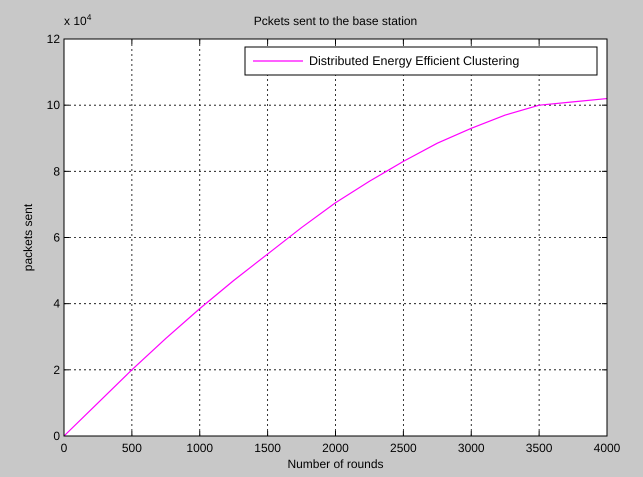 The width and height of the screenshot is (643, 477). I want to click on y-tick-label: 8, so click(56, 171).